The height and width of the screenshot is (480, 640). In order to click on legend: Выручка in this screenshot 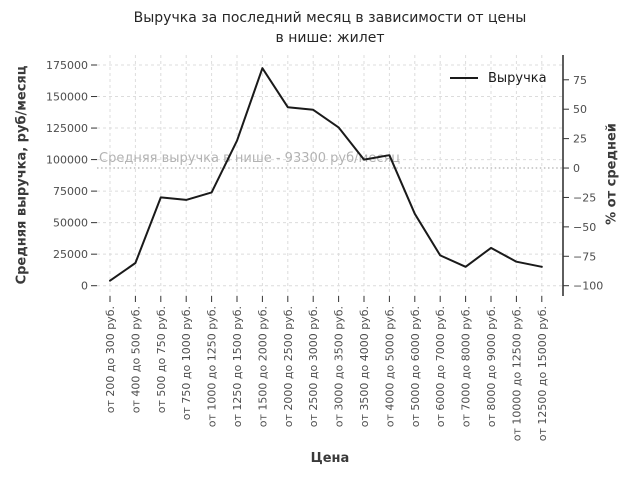, I will do `click(498, 78)`.